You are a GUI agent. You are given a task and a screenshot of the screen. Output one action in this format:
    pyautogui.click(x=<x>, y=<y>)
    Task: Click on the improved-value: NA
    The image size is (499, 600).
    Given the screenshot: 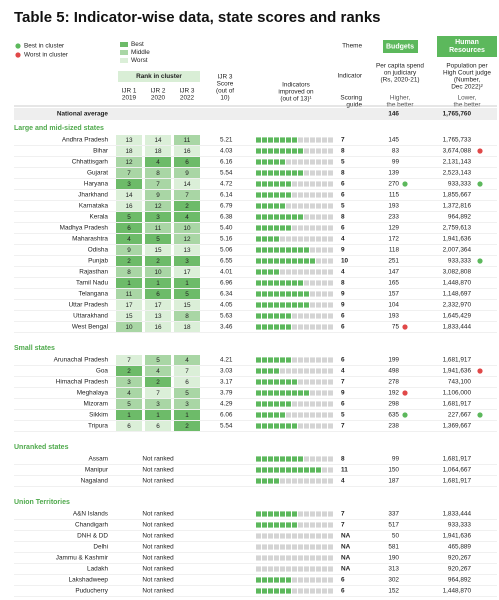 What is the action you would take?
    pyautogui.click(x=346, y=536)
    